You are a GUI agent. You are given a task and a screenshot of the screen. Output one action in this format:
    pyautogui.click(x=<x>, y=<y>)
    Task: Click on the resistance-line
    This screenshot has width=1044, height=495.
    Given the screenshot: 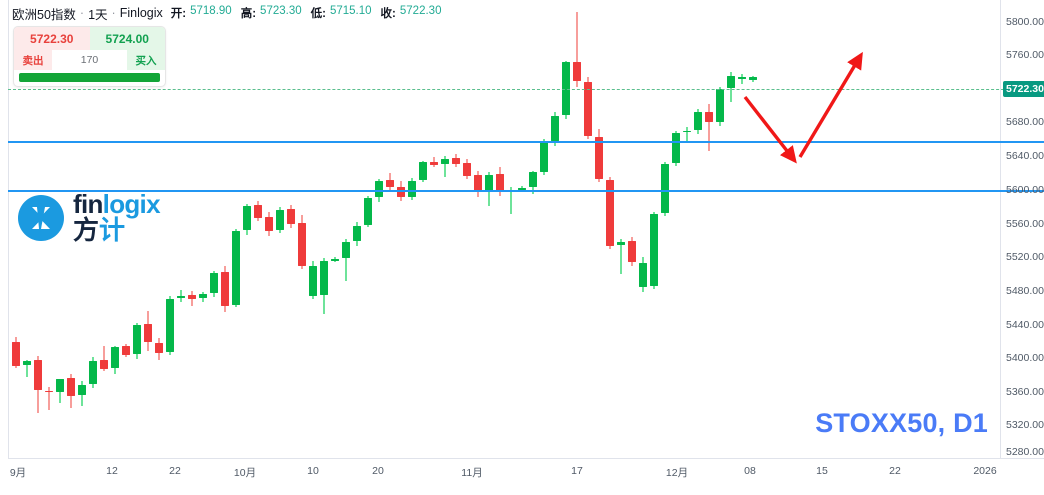 What is the action you would take?
    pyautogui.click(x=526, y=142)
    